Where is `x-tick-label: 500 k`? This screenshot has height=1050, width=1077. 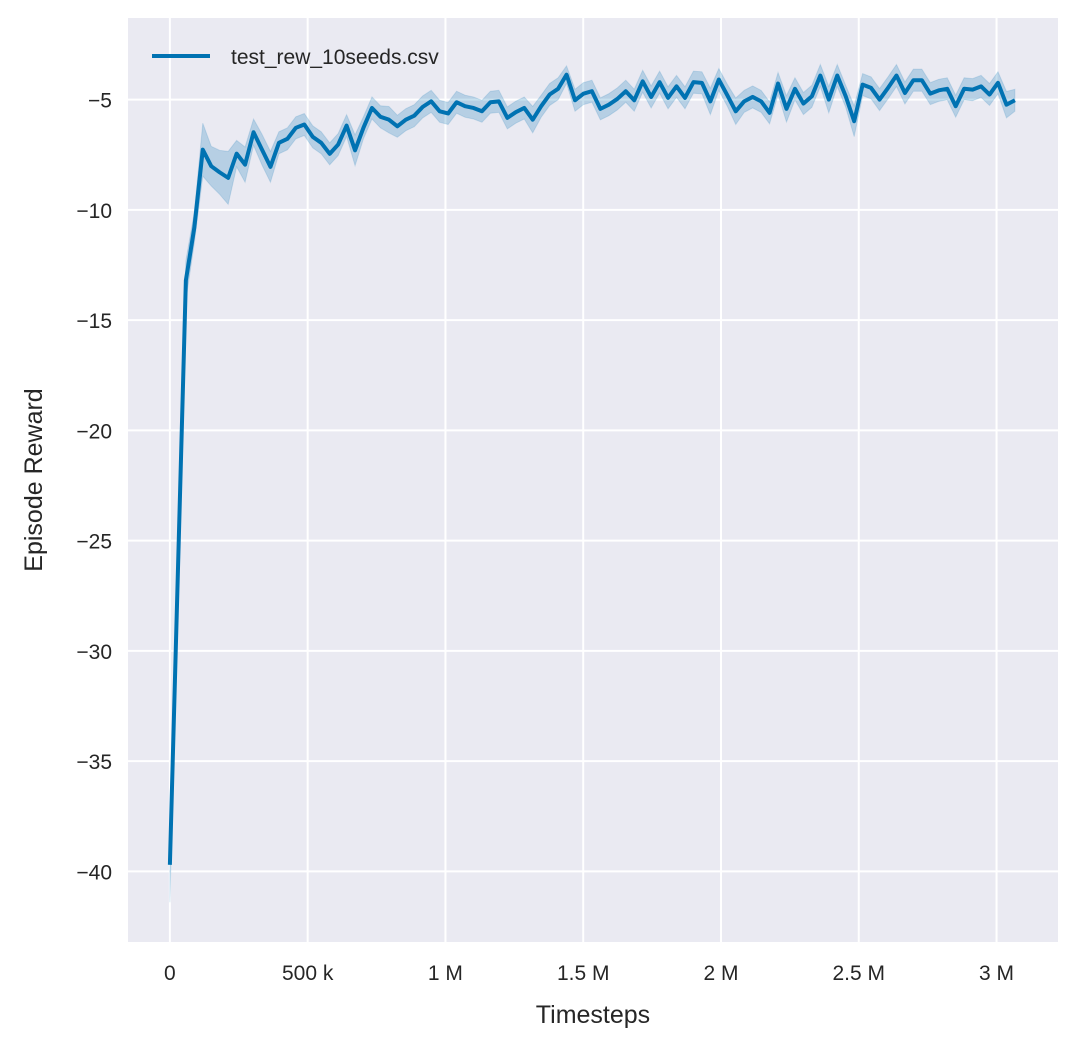 x-tick-label: 500 k is located at coordinates (308, 973).